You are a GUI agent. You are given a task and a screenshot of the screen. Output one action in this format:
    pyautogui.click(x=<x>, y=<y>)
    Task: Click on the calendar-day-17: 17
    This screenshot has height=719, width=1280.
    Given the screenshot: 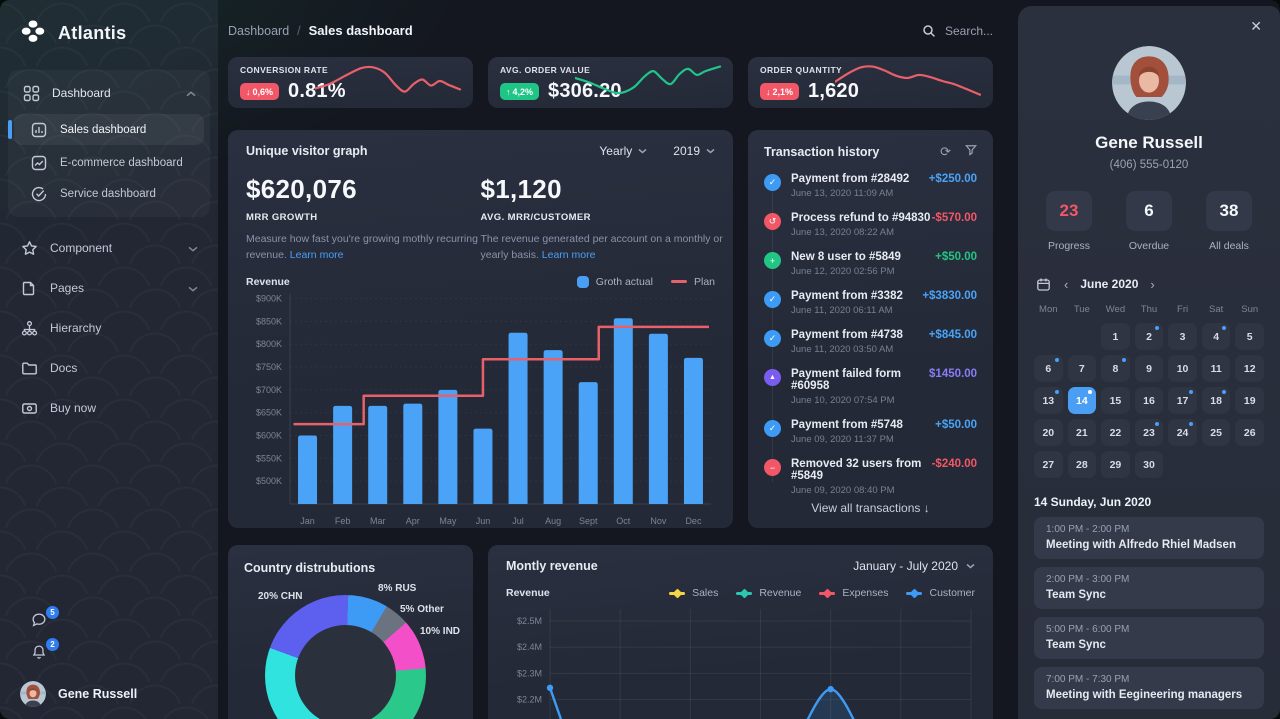 What is the action you would take?
    pyautogui.click(x=1182, y=400)
    